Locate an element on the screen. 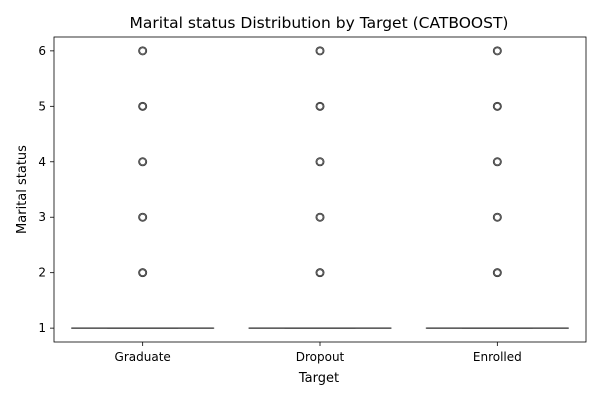  y-tick-label: 6 is located at coordinates (42, 51).